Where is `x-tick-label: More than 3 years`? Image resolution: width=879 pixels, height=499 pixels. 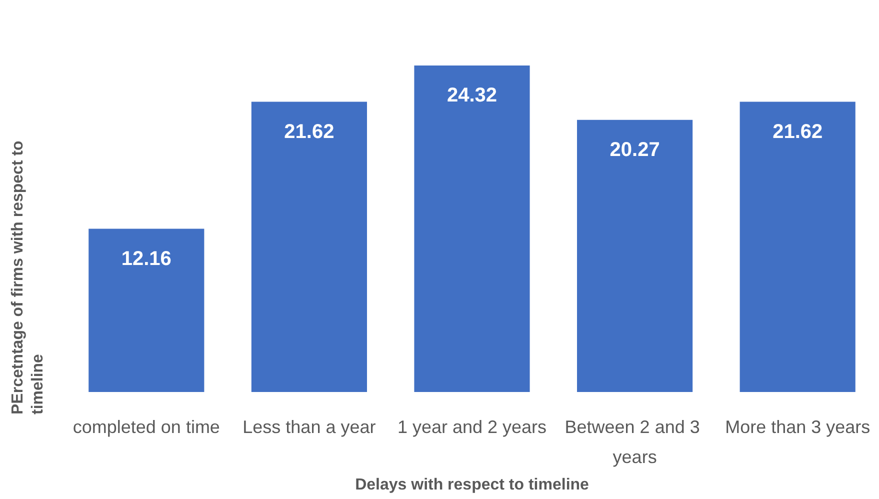
x-tick-label: More than 3 years is located at coordinates (797, 427).